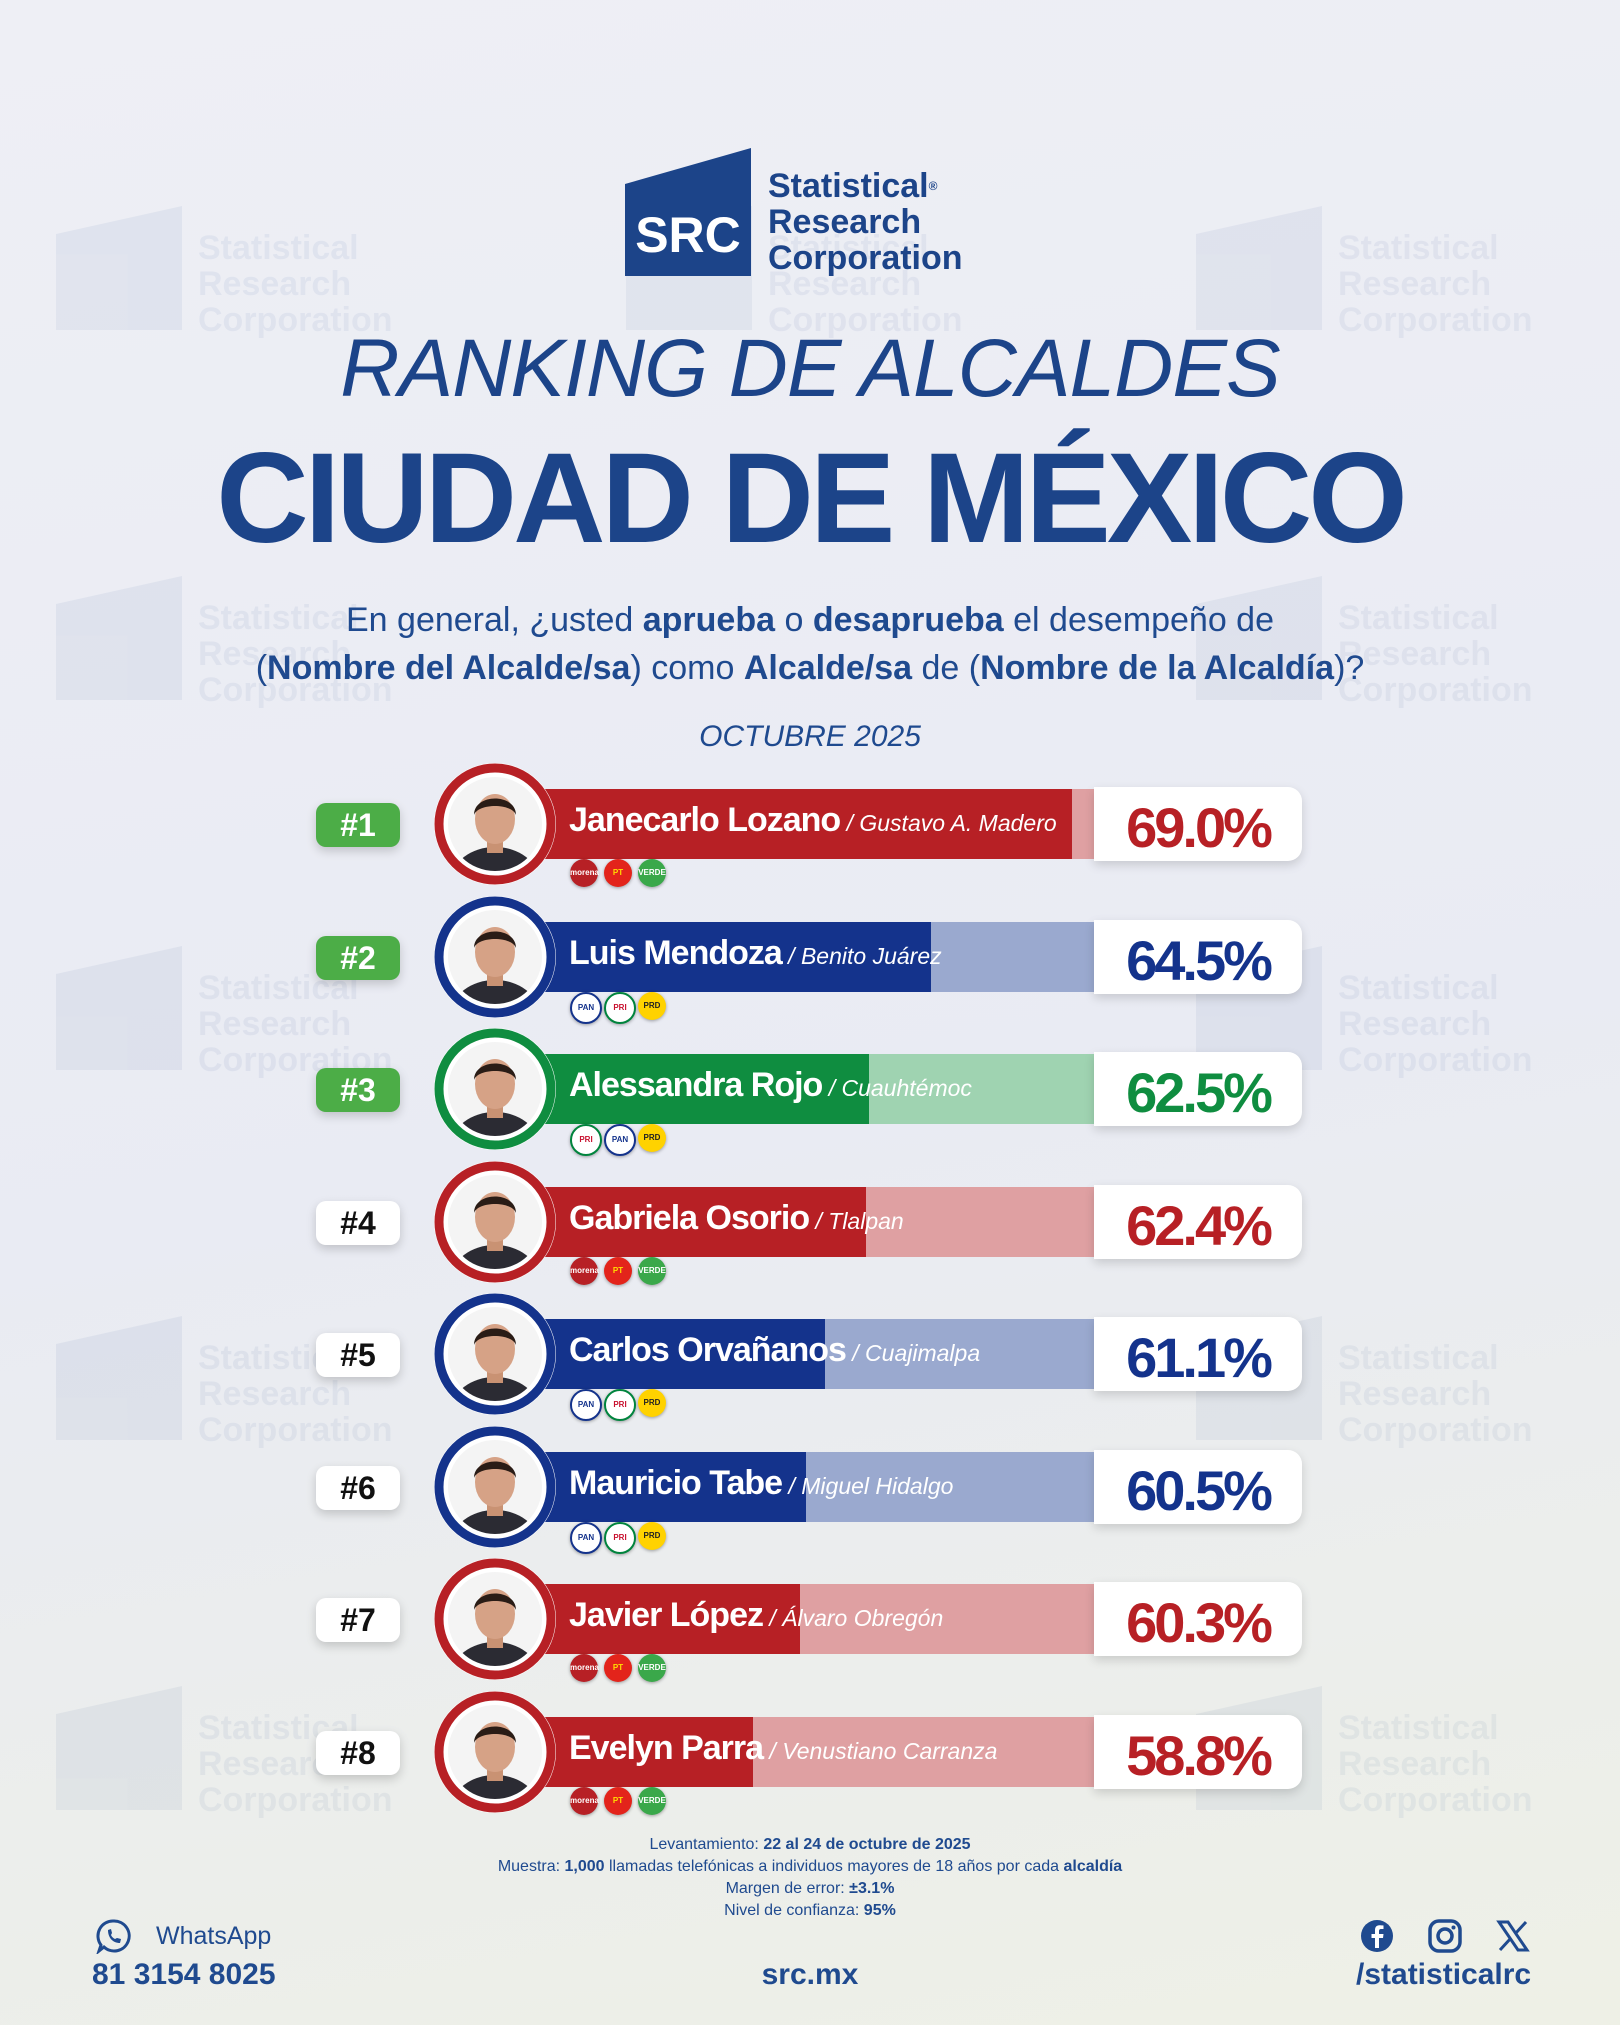 The height and width of the screenshot is (2025, 1620). Describe the element at coordinates (1513, 1936) in the screenshot. I see `x-icon` at that location.